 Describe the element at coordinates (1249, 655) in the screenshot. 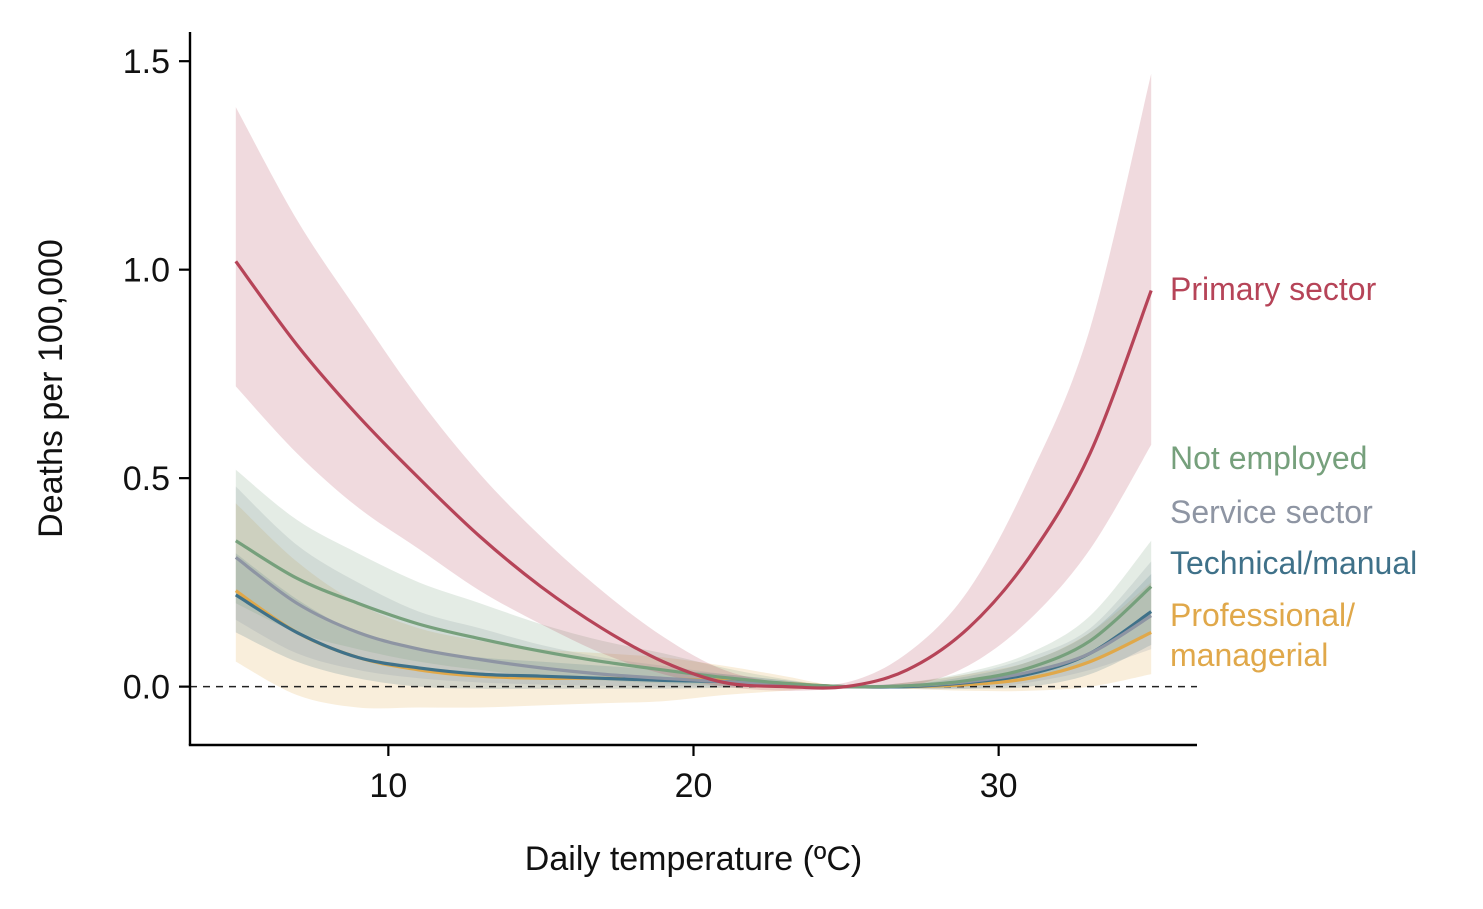

I see `series-label-line: managerial` at that location.